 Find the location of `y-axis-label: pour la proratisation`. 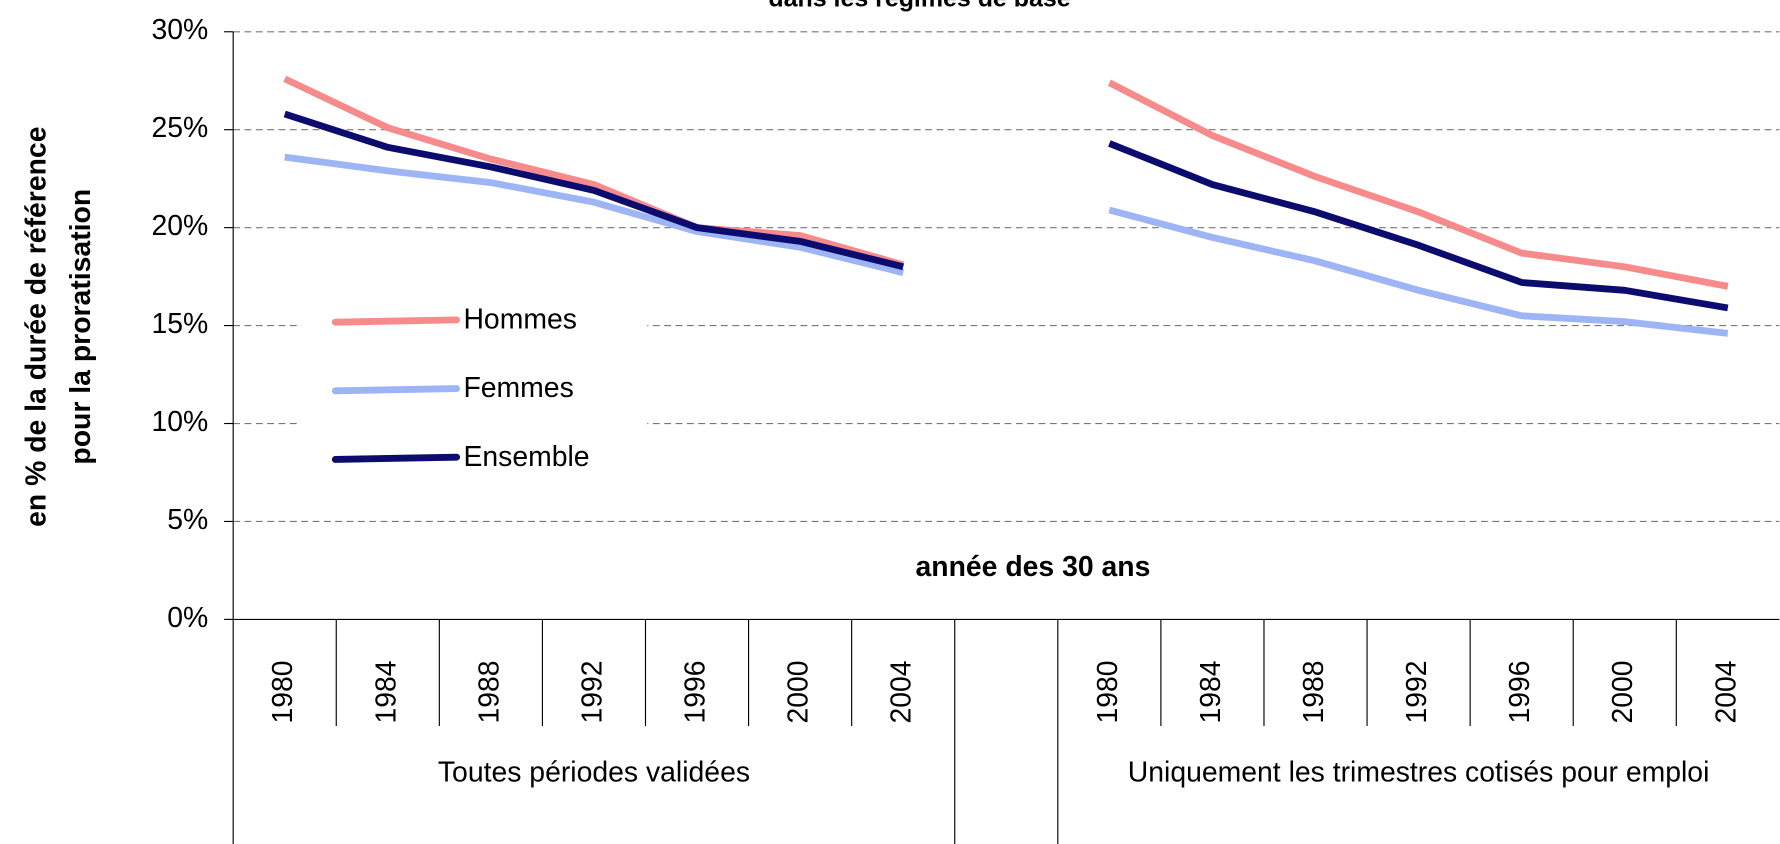

y-axis-label: pour la proratisation is located at coordinates (81, 327).